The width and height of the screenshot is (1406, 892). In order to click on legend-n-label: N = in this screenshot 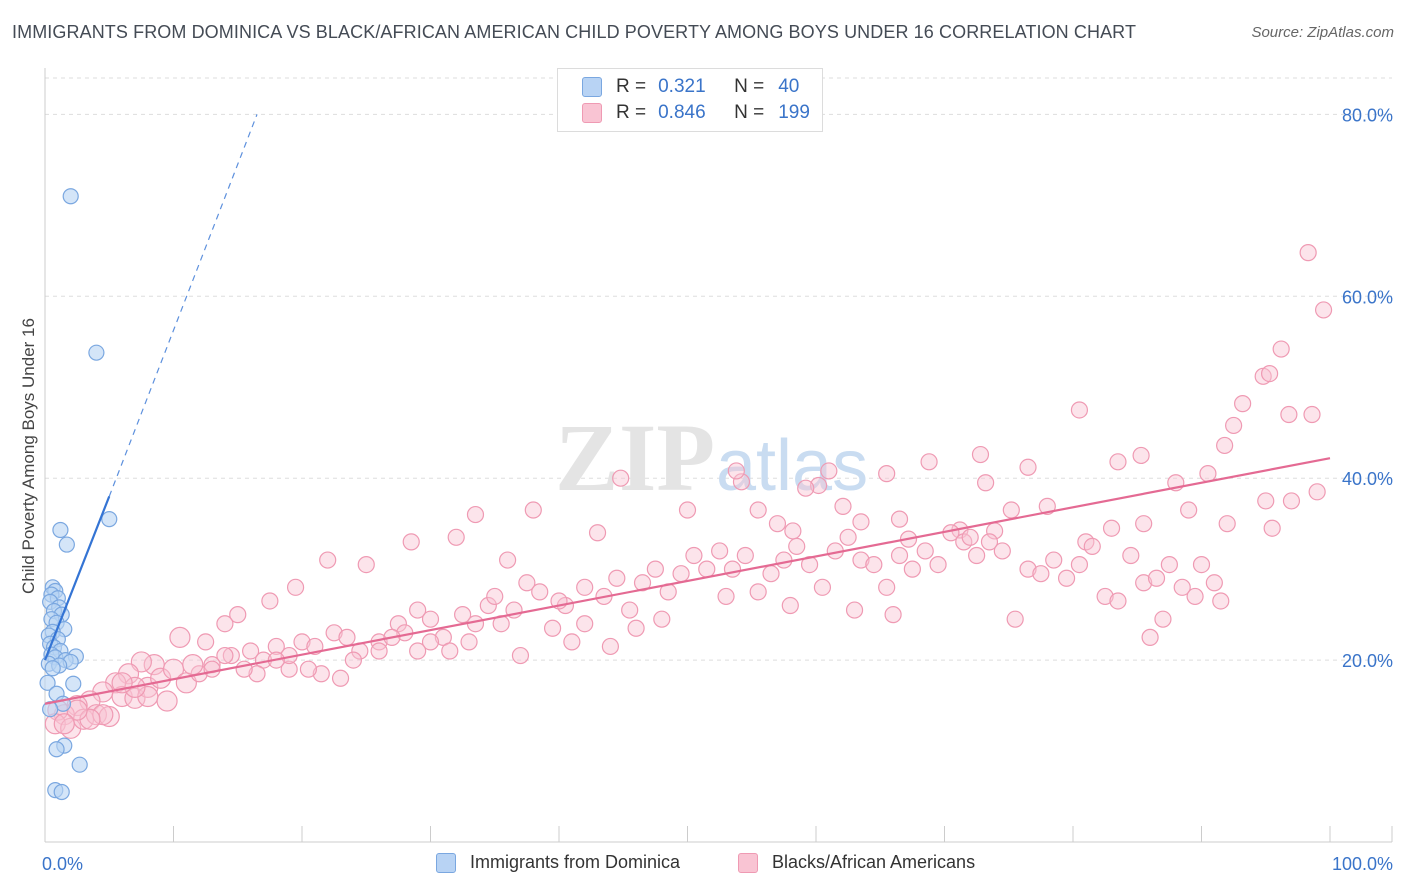, I will do `click(749, 86)`.